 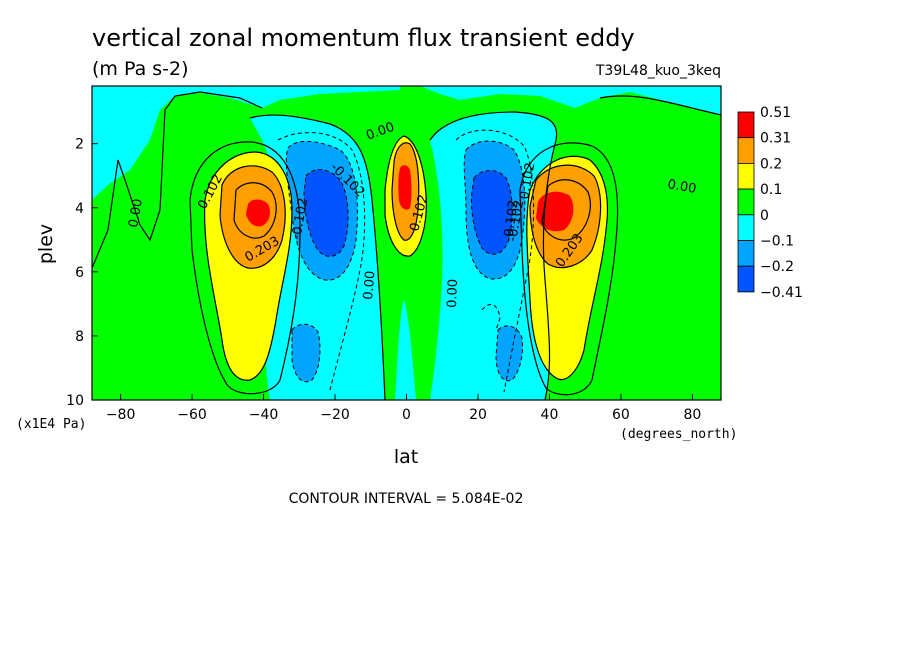 What do you see at coordinates (79, 337) in the screenshot?
I see `y-tick-label: 8` at bounding box center [79, 337].